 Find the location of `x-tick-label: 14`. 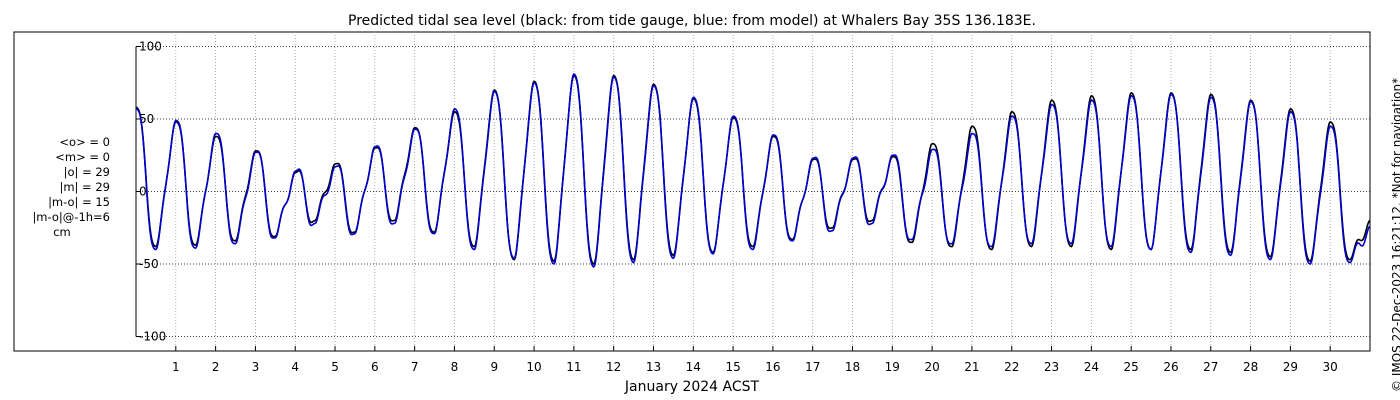

x-tick-label: 14 is located at coordinates (693, 367).